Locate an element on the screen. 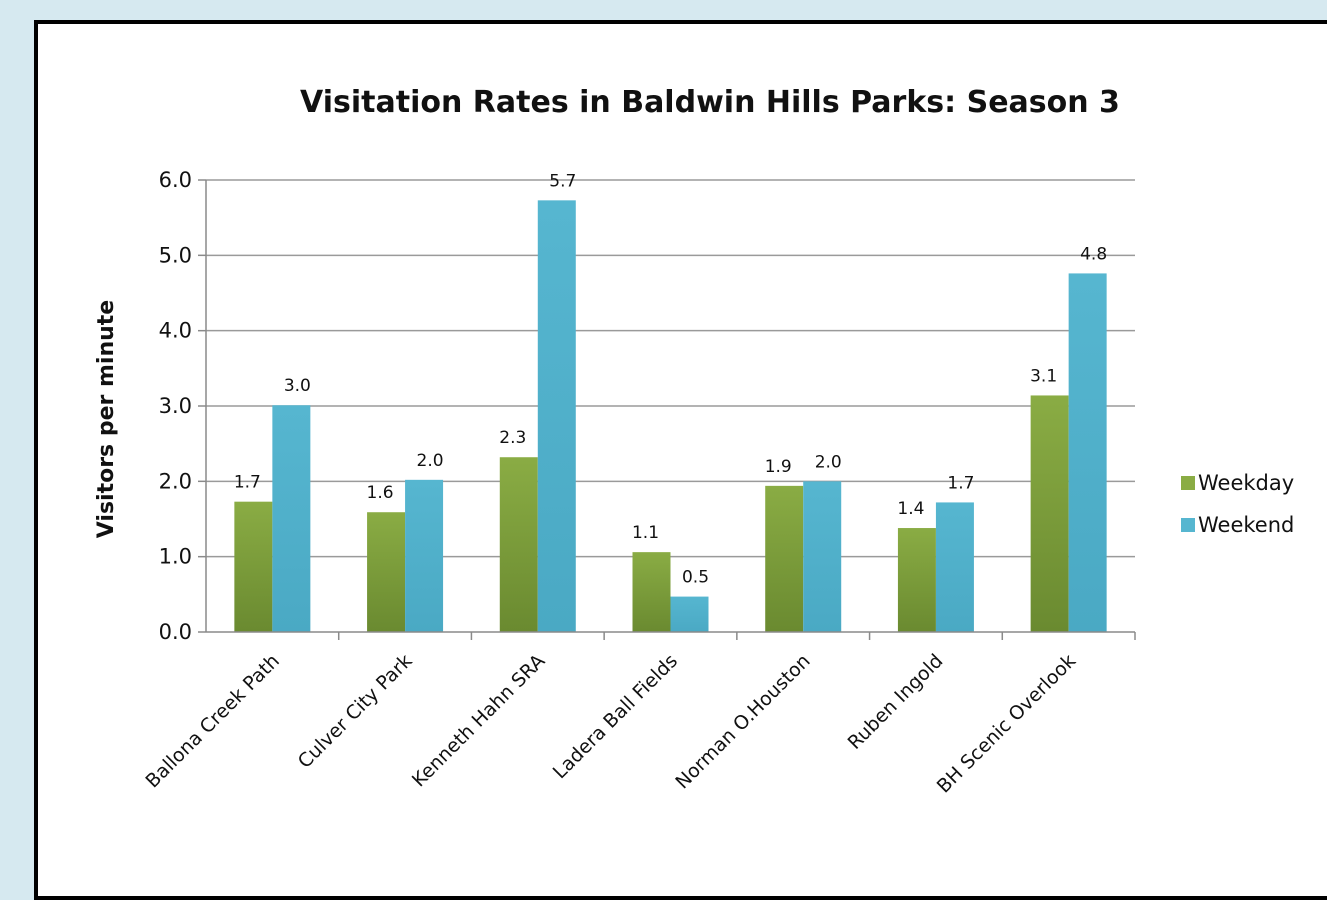 The height and width of the screenshot is (900, 1327). data-label: 1.6 is located at coordinates (380, 493).